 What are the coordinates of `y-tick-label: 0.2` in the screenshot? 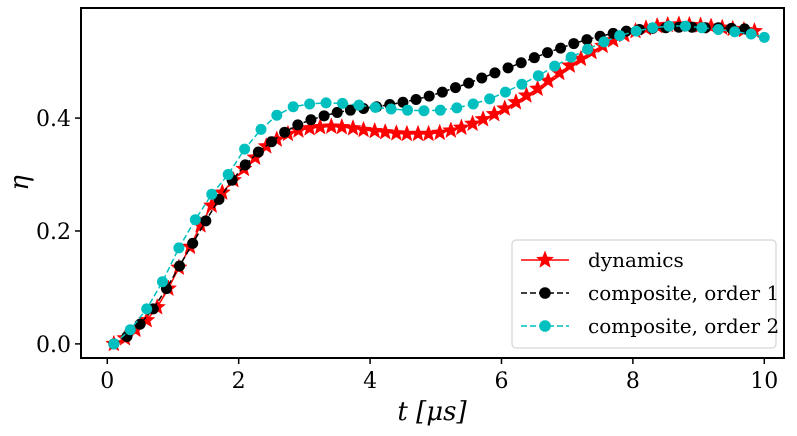 It's located at (53, 232).